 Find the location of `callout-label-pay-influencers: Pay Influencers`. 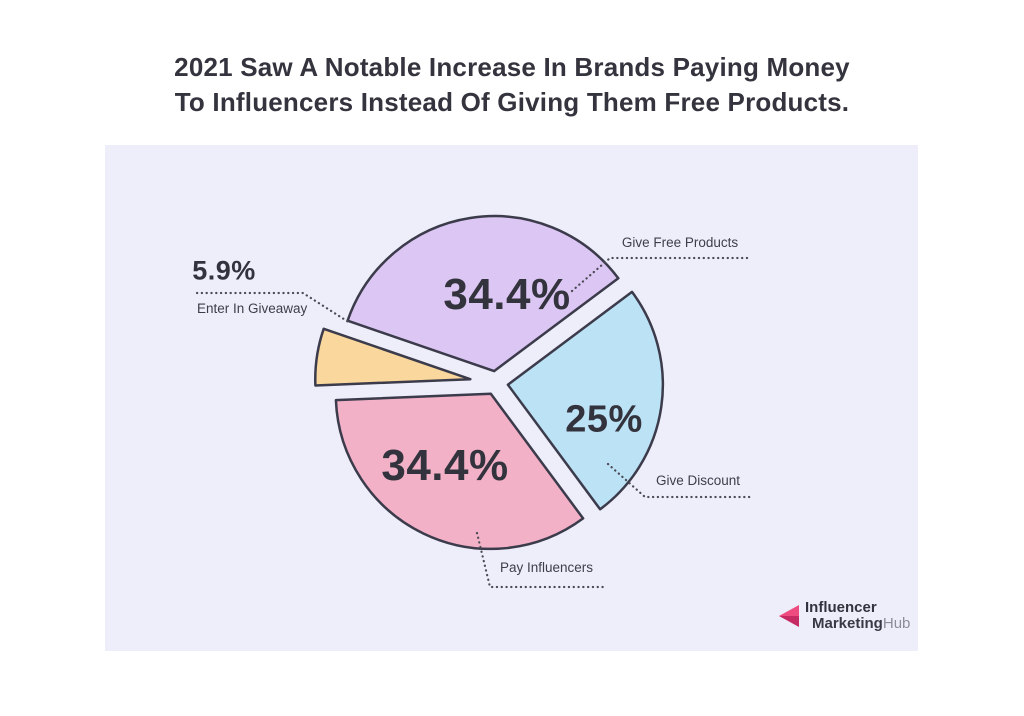

callout-label-pay-influencers: Pay Influencers is located at coordinates (546, 567).